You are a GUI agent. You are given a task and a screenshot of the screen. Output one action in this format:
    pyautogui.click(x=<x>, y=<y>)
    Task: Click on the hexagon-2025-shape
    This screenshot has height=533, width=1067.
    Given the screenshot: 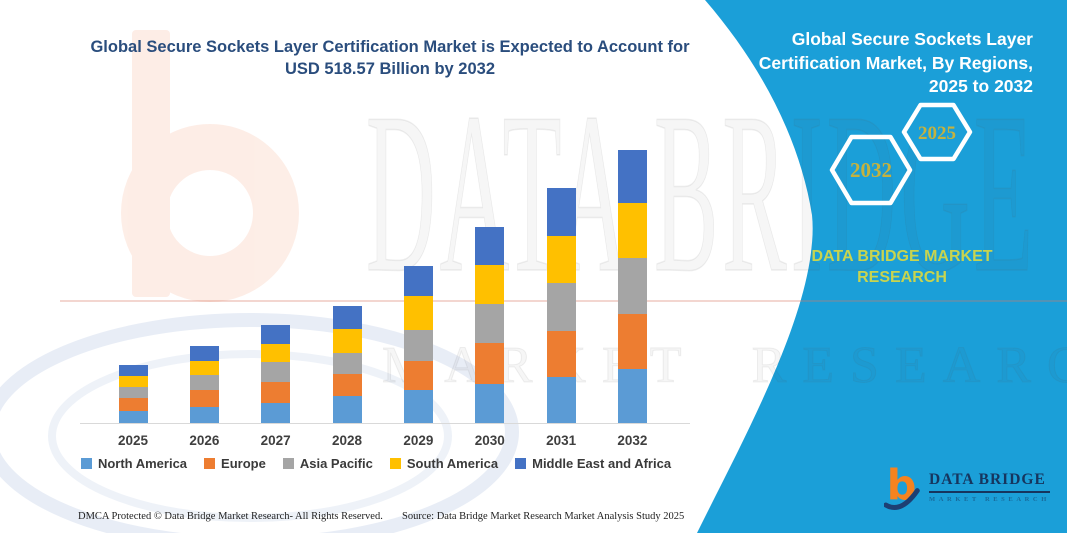 What is the action you would take?
    pyautogui.click(x=937, y=132)
    